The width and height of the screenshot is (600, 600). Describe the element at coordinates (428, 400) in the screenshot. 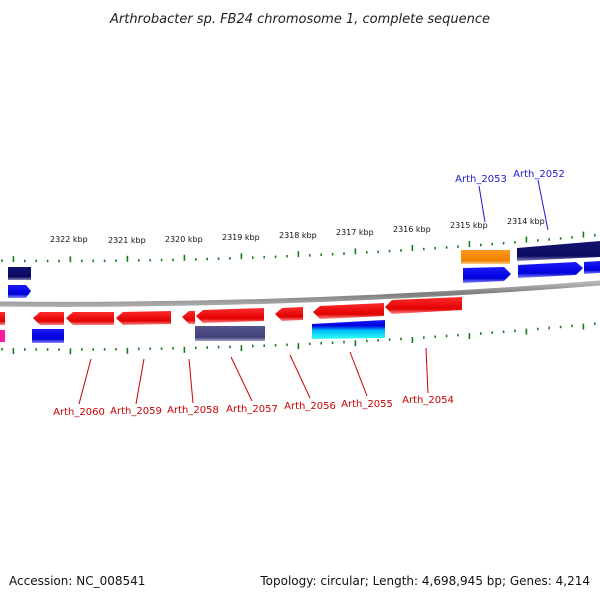

I see `gene-label: Arth_2054` at that location.